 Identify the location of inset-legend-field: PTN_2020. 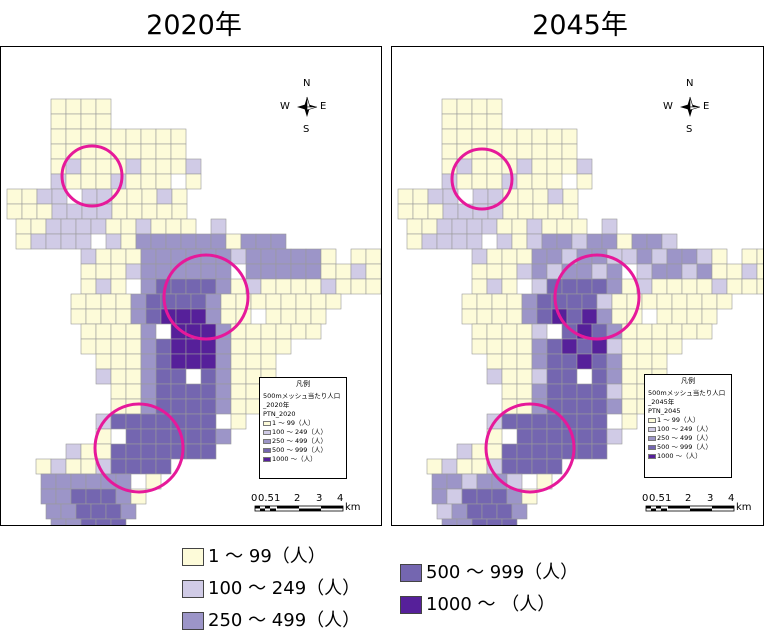
(279, 414).